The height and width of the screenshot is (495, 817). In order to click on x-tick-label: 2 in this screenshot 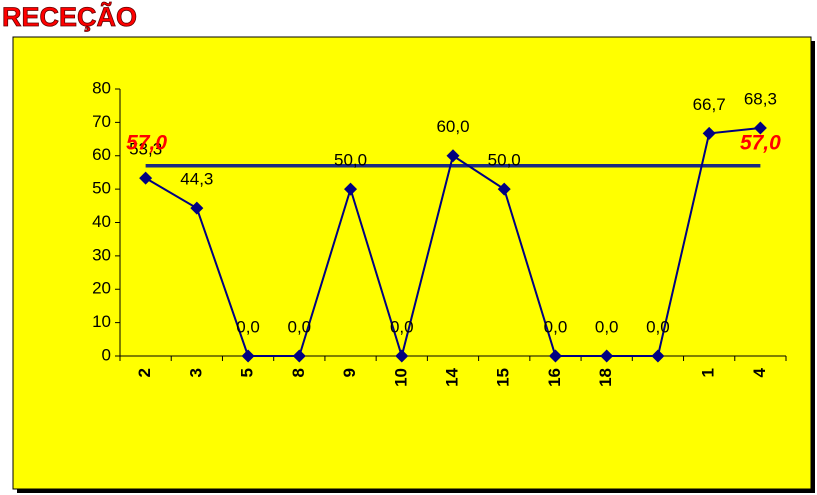, I will do `click(144, 372)`.